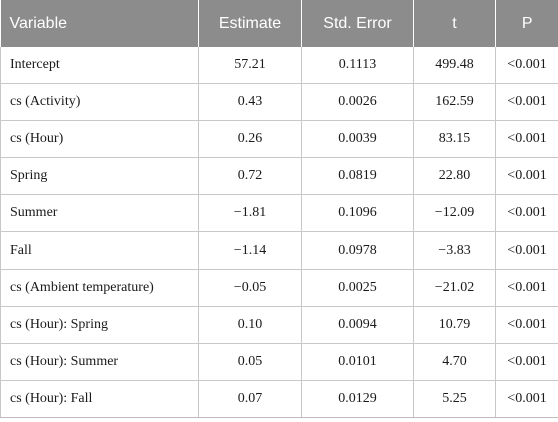 The width and height of the screenshot is (558, 422). I want to click on cell-t: 22.80, so click(454, 176).